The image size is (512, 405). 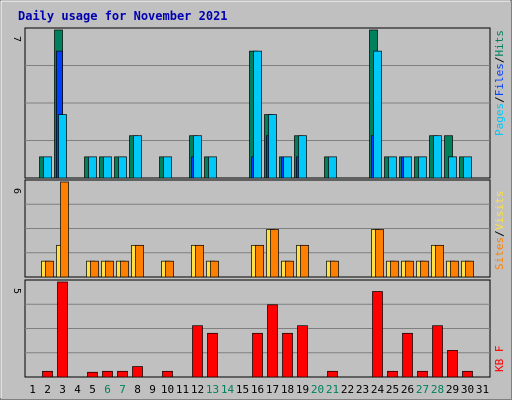 I want to click on x-tick-label: 14, so click(x=228, y=389).